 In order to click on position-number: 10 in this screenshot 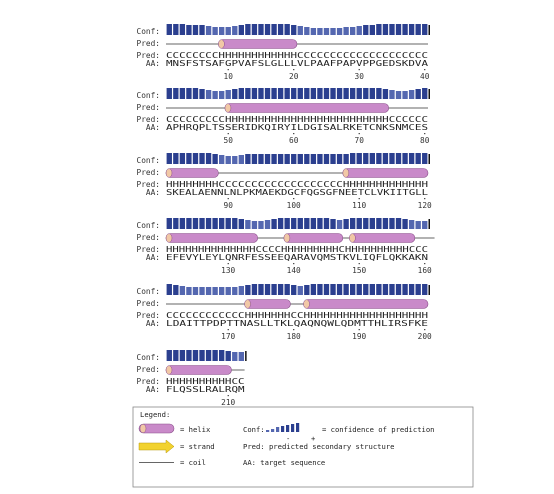, I will do `click(229, 76)`.